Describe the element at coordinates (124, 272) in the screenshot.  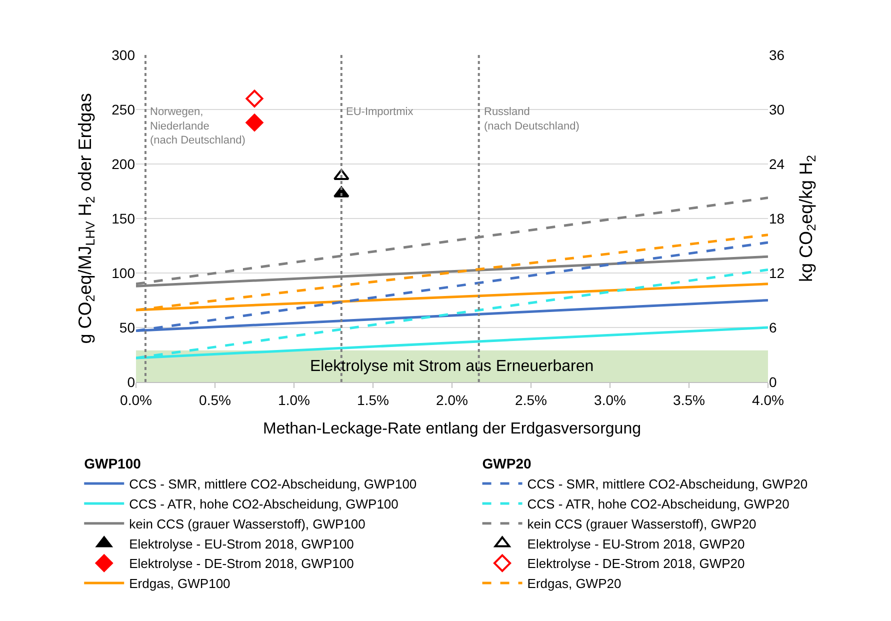
I see `y-tick-label: 100` at that location.